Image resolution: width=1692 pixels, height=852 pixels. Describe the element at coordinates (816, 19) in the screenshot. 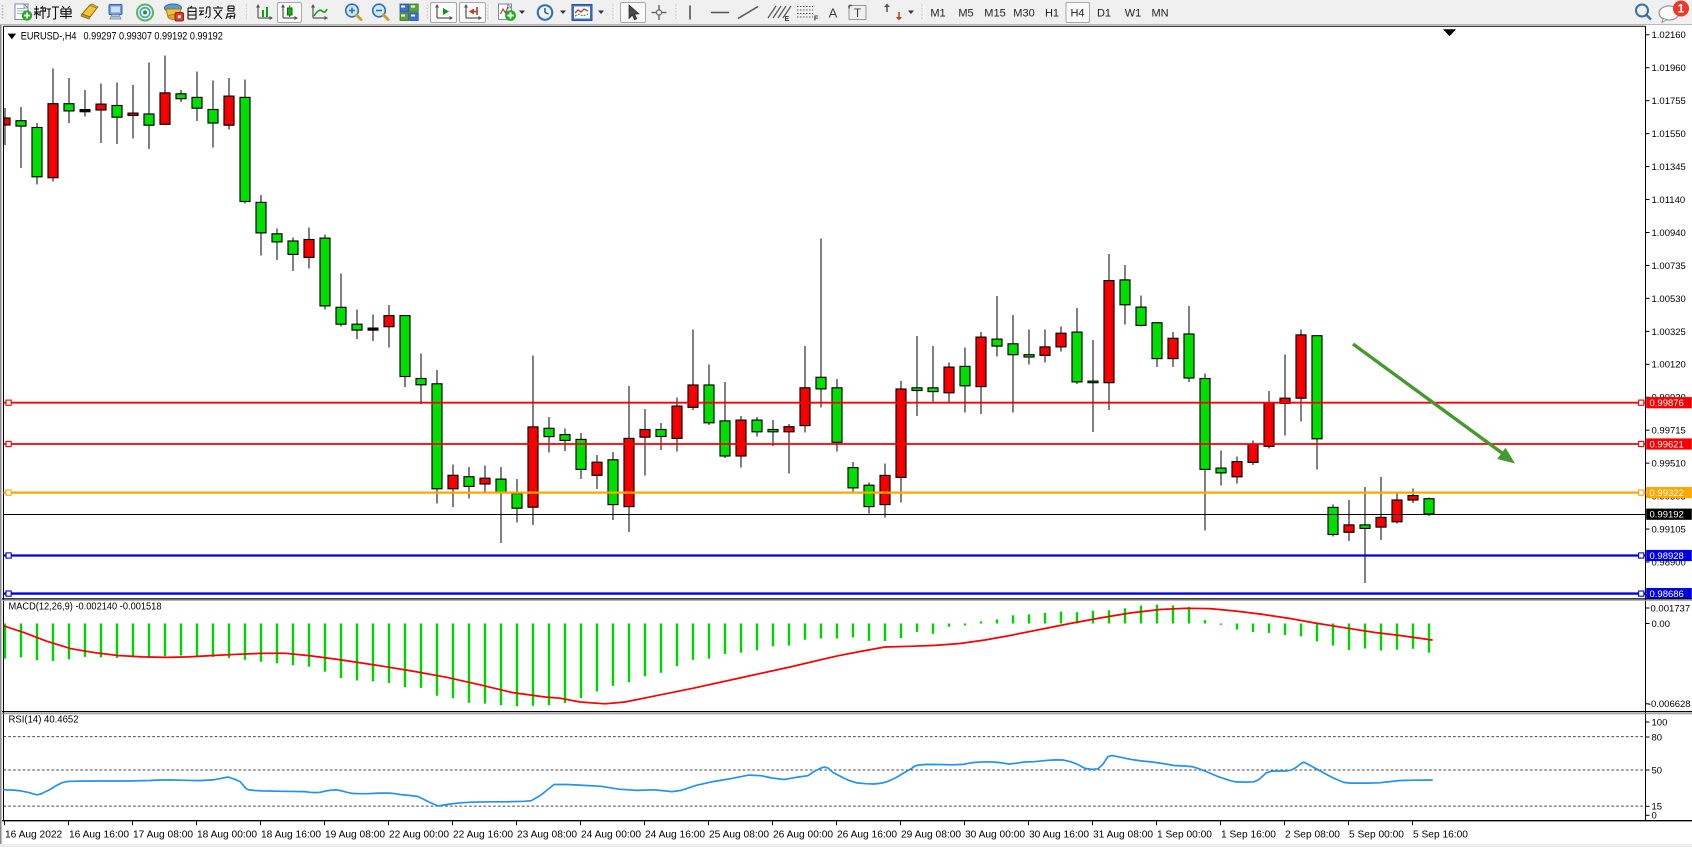

I see `svg-text: F` at that location.